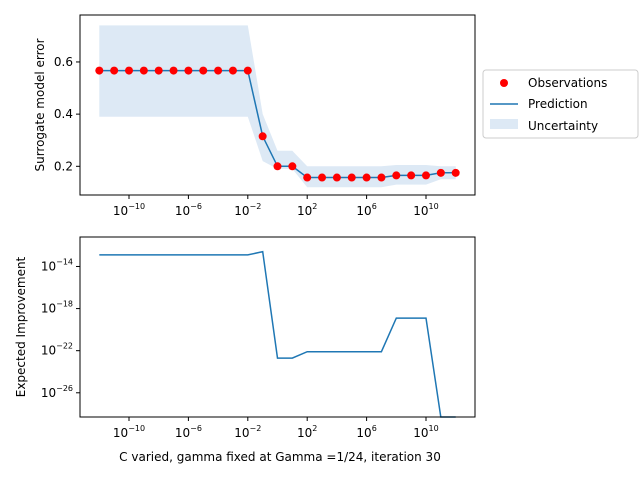 The width and height of the screenshot is (640, 480). I want to click on legend-observations-marker, so click(504, 83).